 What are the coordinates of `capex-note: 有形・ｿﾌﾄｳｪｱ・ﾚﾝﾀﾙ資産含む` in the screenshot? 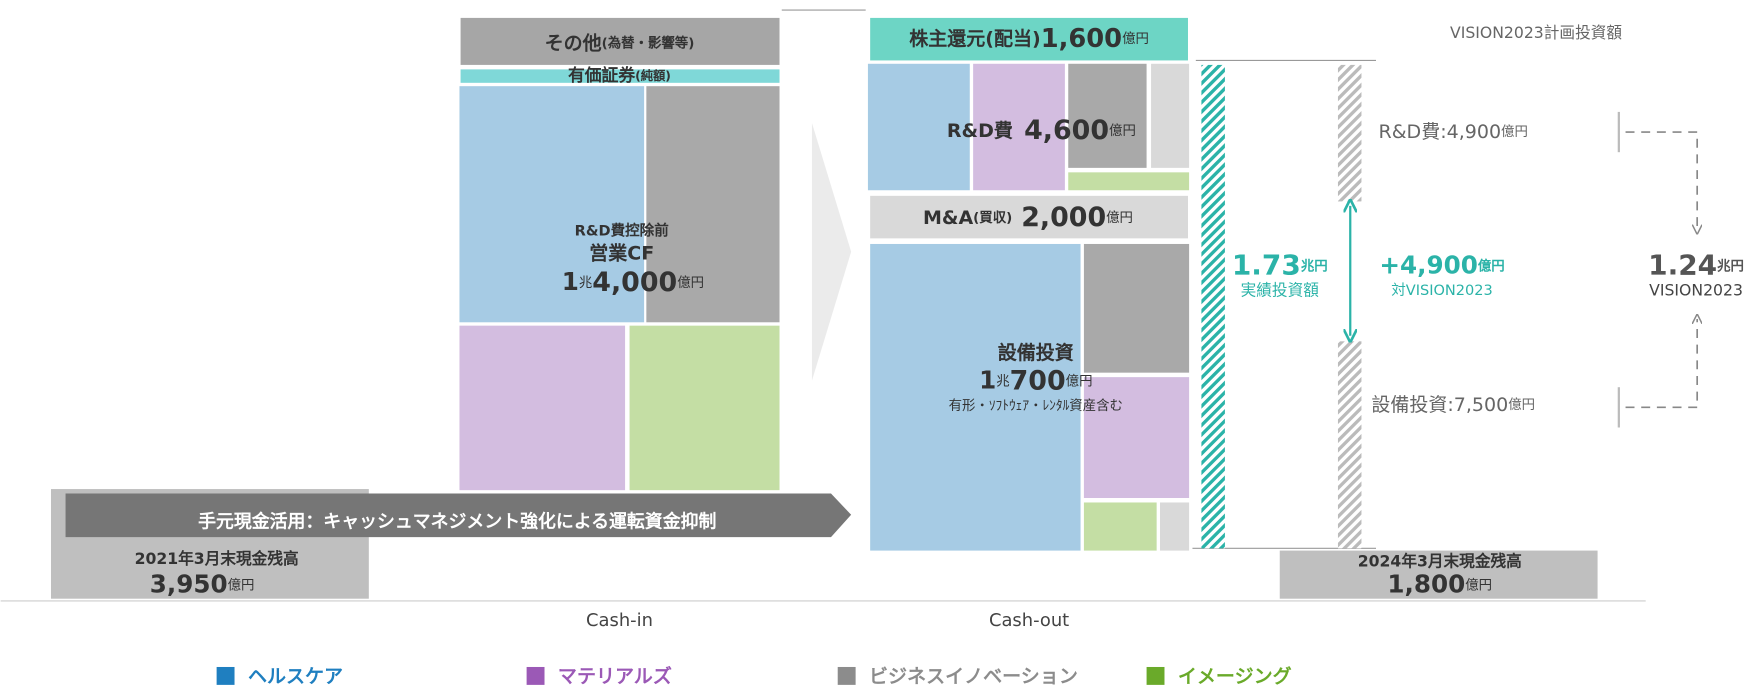 It's located at (1036, 406).